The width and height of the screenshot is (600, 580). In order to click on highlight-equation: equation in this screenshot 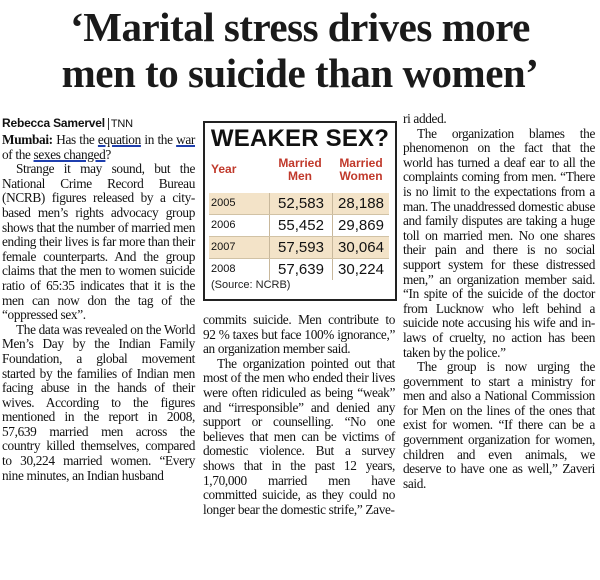, I will do `click(119, 139)`.